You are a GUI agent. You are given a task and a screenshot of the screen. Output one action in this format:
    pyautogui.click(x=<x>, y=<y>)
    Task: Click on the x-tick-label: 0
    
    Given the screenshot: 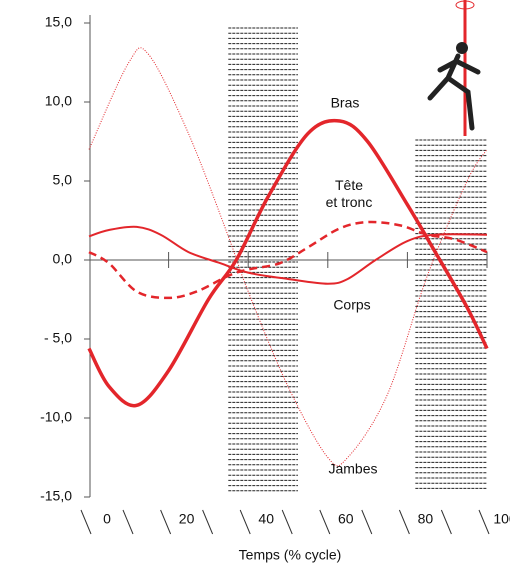 What is the action you would take?
    pyautogui.click(x=107, y=519)
    